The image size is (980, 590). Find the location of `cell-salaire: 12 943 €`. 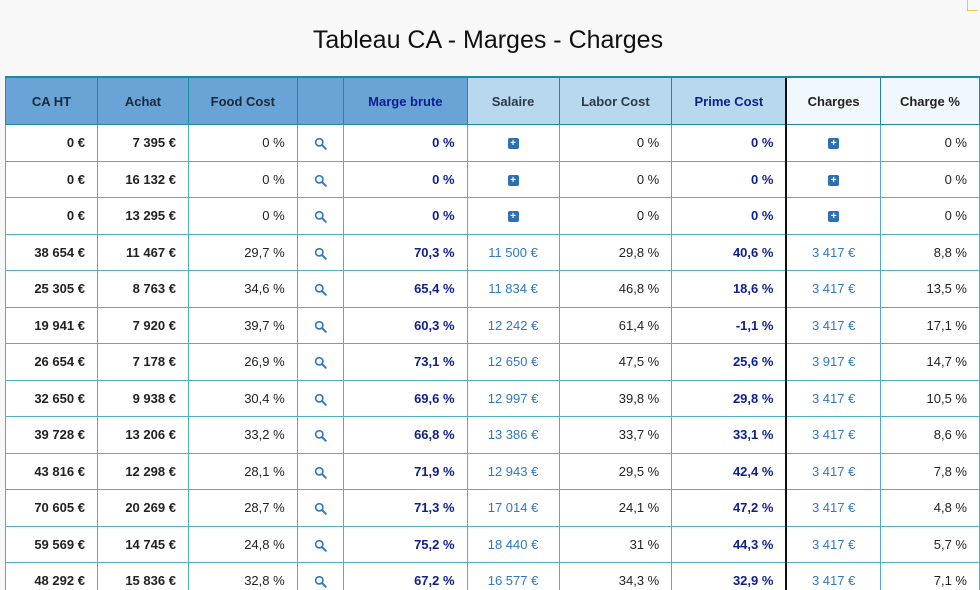

cell-salaire: 12 943 € is located at coordinates (513, 471).